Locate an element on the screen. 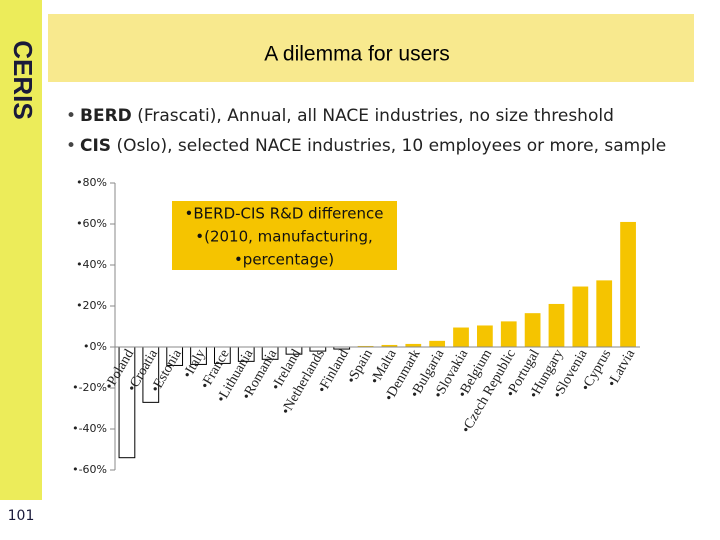 The width and height of the screenshot is (720, 540). annotation: •BERD-CIS R&D difference is located at coordinates (284, 214).